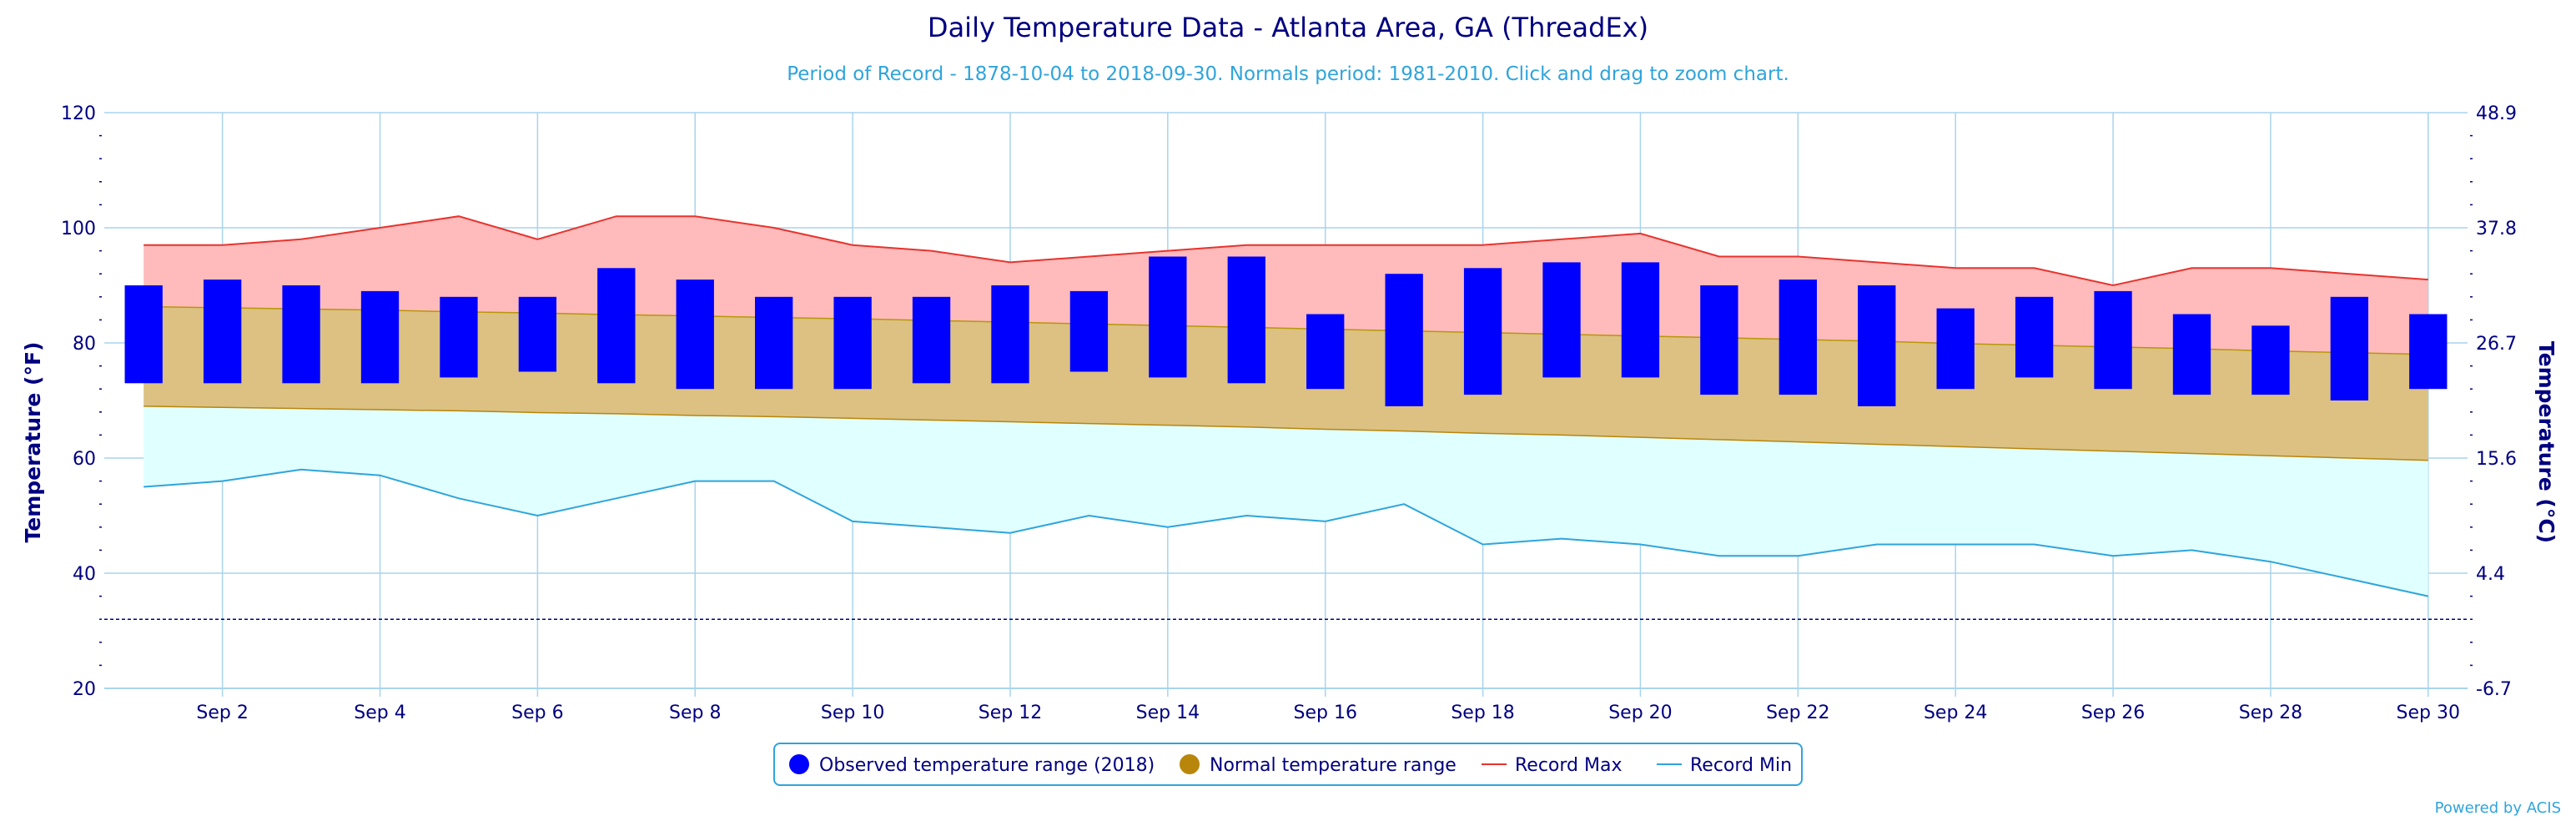 The width and height of the screenshot is (2576, 821). I want to click on x-tick-label: Sep 16, so click(1324, 713).